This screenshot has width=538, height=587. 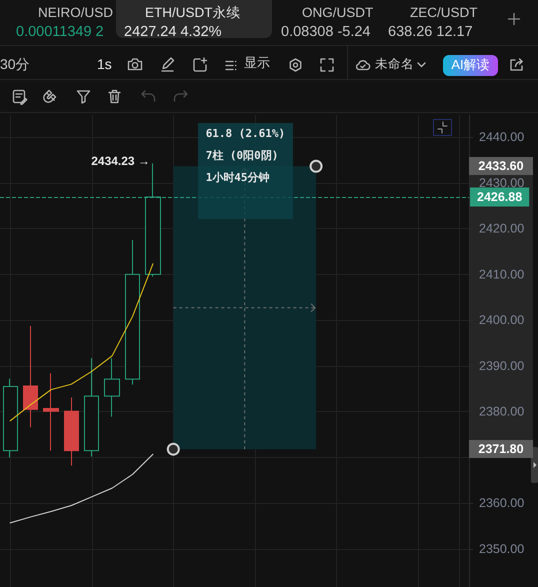 I want to click on text: 2433.60, so click(x=501, y=166).